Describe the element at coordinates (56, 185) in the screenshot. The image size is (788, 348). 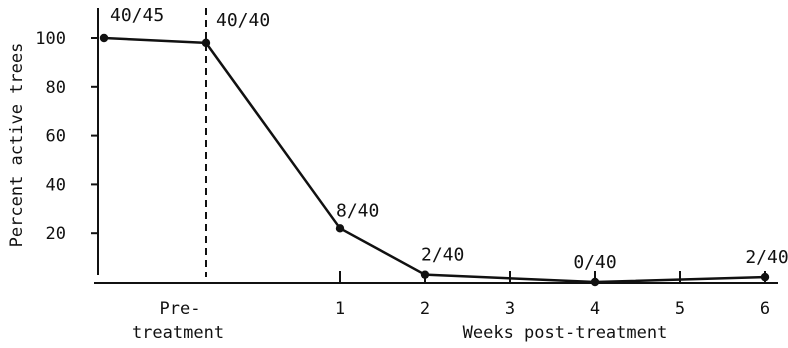
I see `y-tick-label: 40` at that location.